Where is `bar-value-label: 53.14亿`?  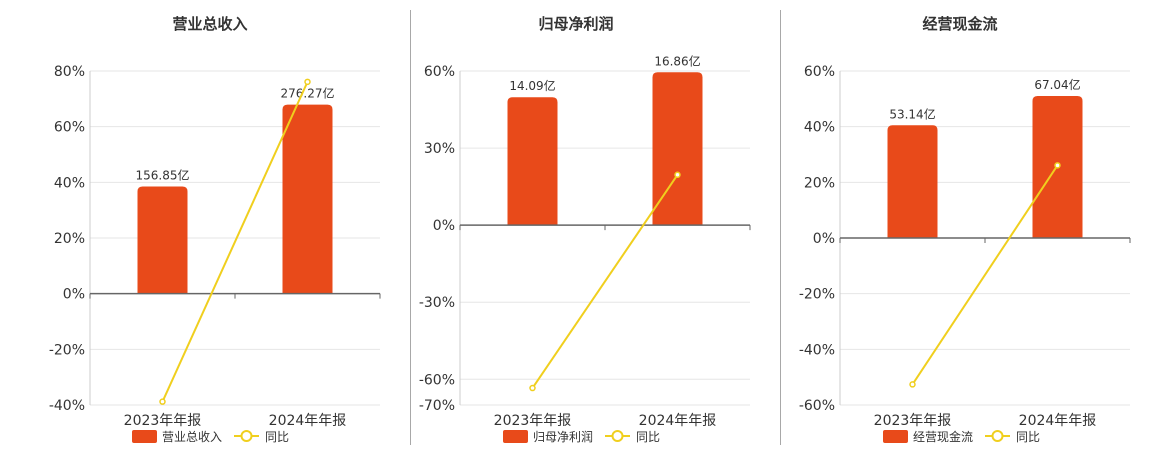
bar-value-label: 53.14亿 is located at coordinates (912, 113).